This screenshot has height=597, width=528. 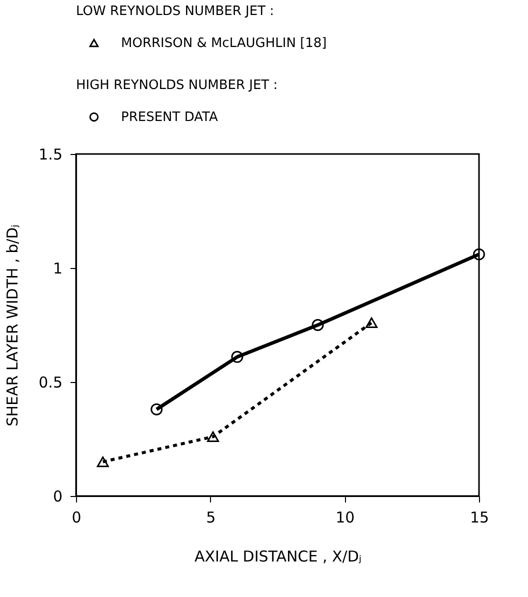 I want to click on y-tick-label: 0.5, so click(x=50, y=383).